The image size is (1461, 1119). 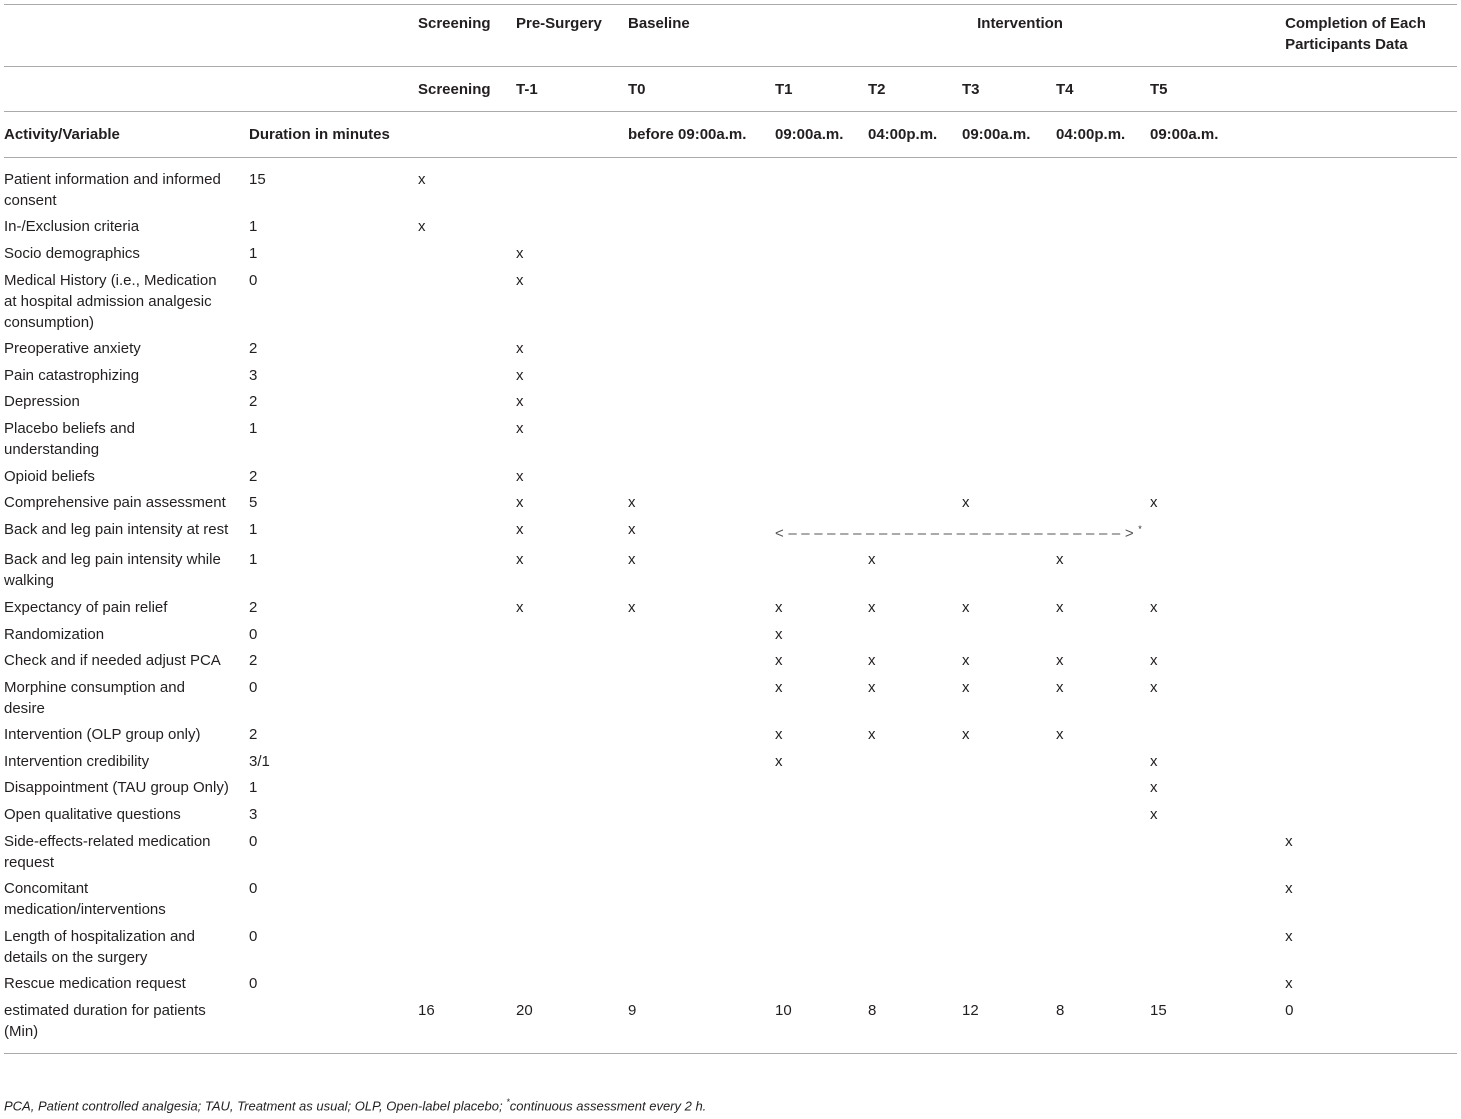 What do you see at coordinates (92, 815) in the screenshot?
I see `row-label: Open qualitative questions` at bounding box center [92, 815].